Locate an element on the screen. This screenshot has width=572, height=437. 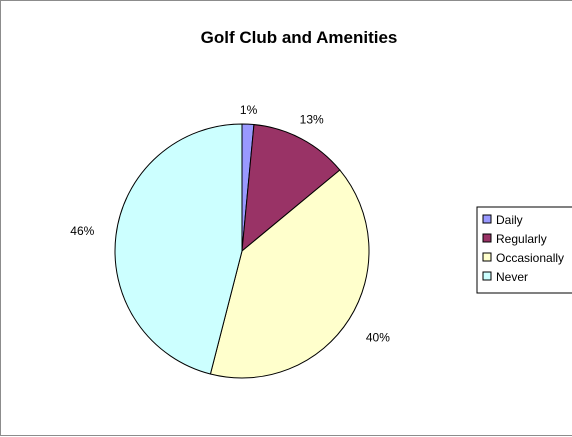
data-label-daily: 1% is located at coordinates (249, 110).